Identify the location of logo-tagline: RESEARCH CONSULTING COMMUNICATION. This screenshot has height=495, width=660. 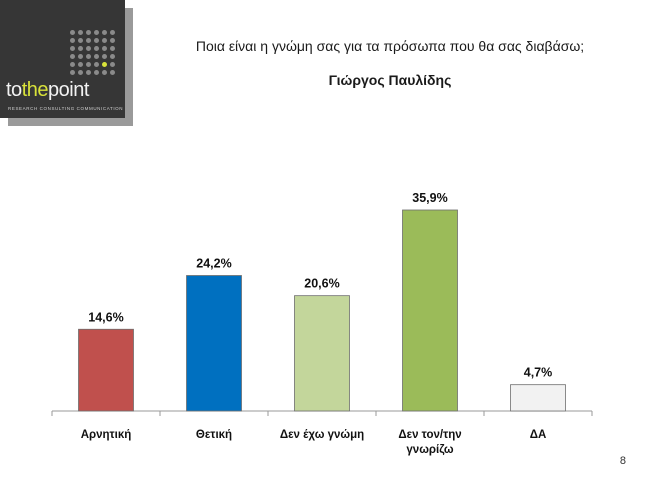
(66, 108).